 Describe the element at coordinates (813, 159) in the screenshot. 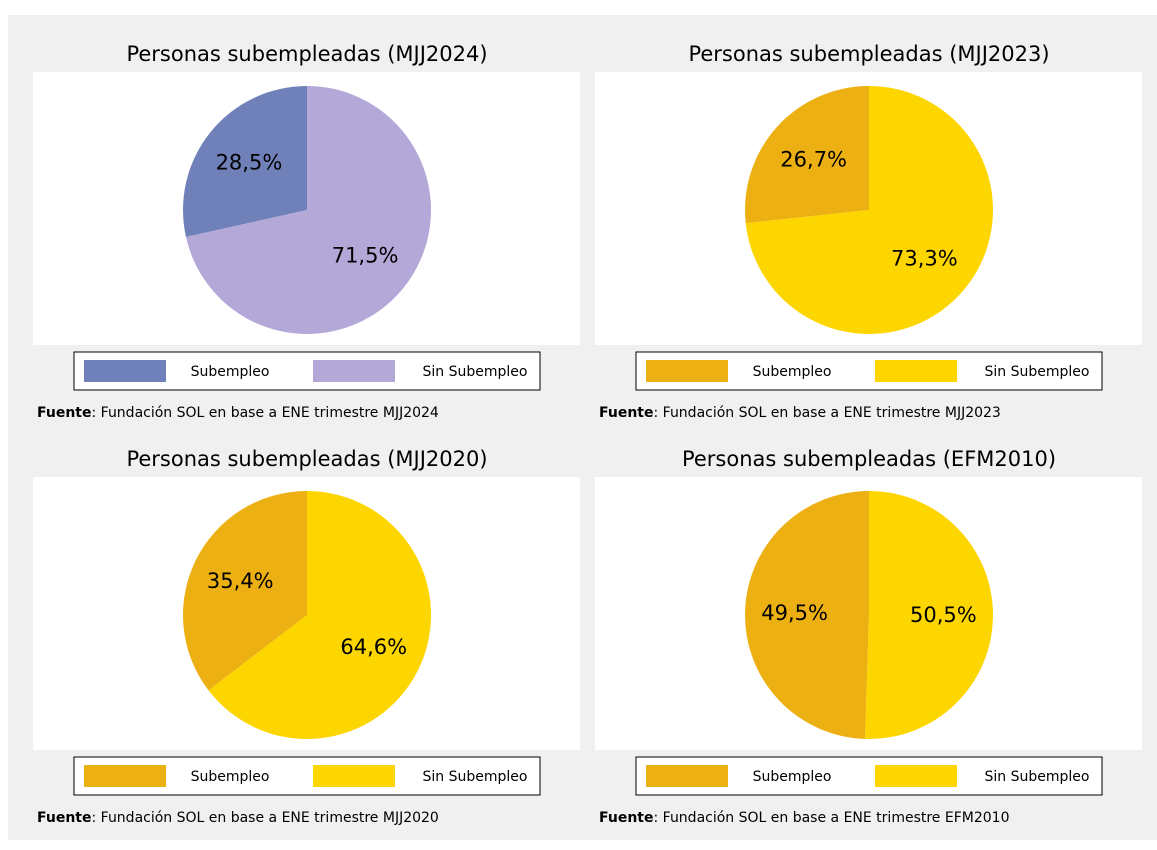

I see `data-label: 26,7%` at that location.